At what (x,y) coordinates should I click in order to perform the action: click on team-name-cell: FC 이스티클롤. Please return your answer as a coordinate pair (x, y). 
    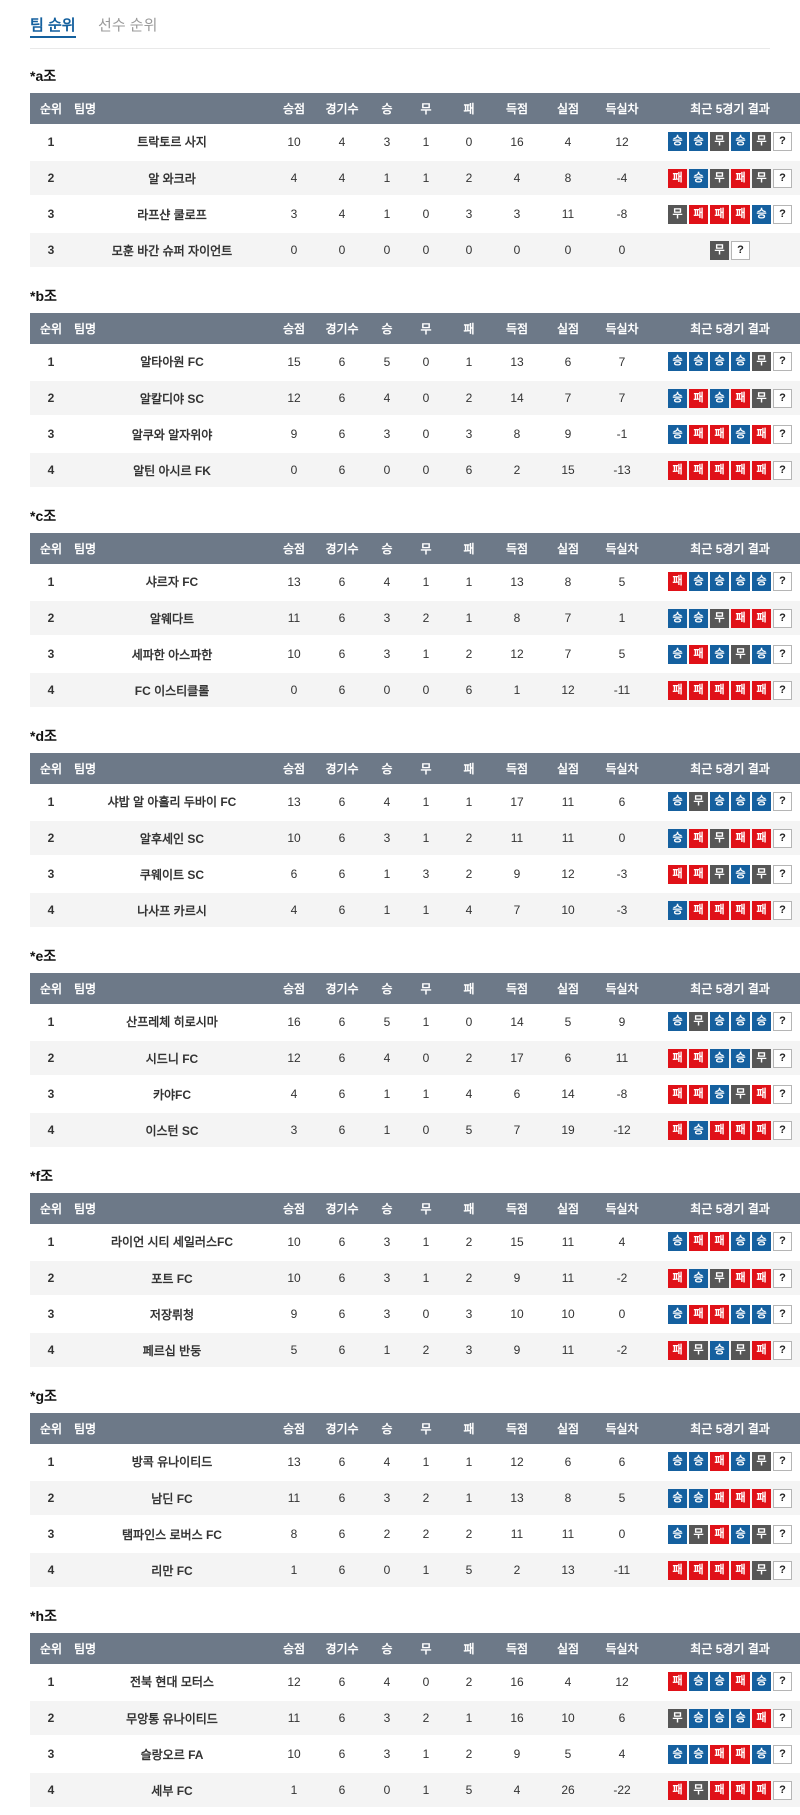
    Looking at the image, I should click on (172, 690).